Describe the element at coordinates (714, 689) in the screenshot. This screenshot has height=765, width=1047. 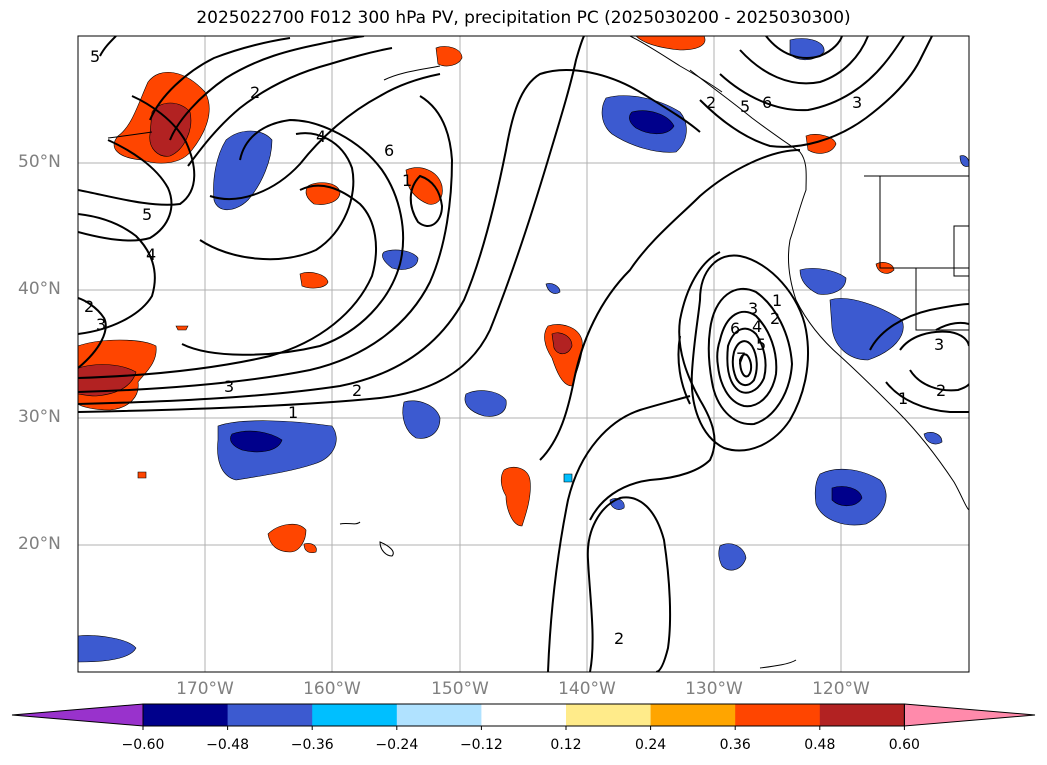
I see `lon-tick-label: 130°W` at that location.